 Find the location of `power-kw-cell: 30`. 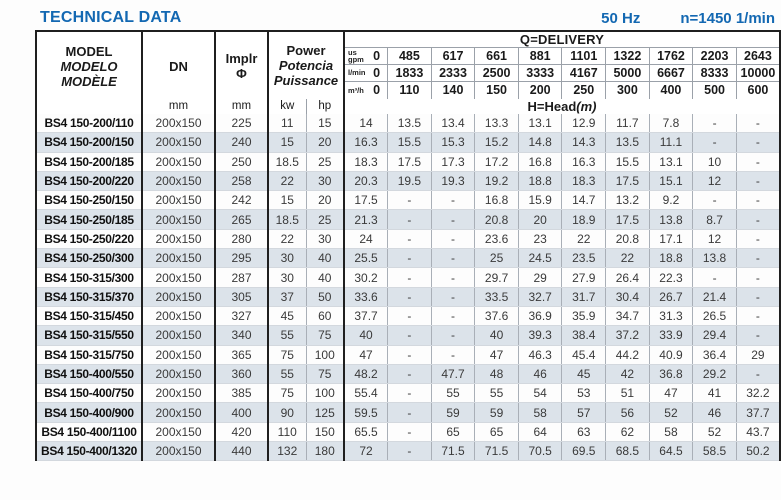

power-kw-cell: 30 is located at coordinates (287, 258).